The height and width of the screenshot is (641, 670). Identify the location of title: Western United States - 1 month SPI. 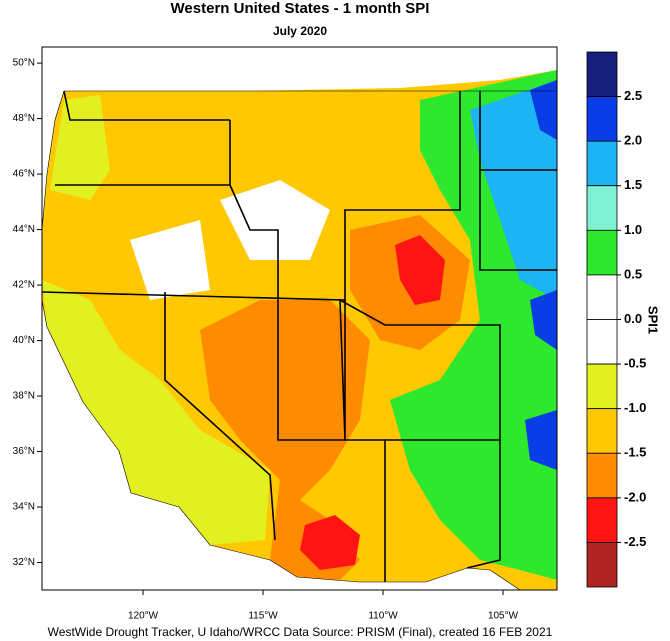
(300, 8).